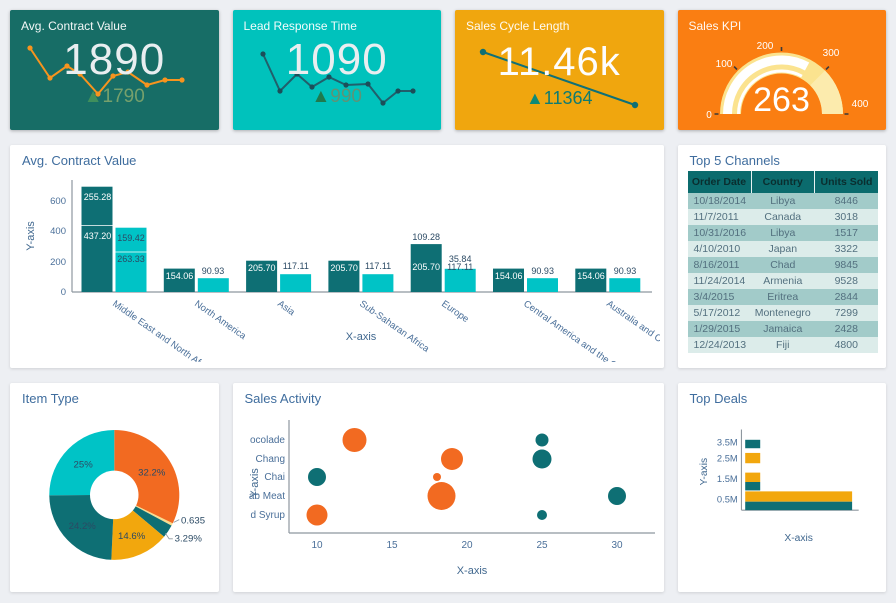 This screenshot has width=896, height=603. What do you see at coordinates (723, 64) in the screenshot?
I see `gauge-tick-label: 100` at bounding box center [723, 64].